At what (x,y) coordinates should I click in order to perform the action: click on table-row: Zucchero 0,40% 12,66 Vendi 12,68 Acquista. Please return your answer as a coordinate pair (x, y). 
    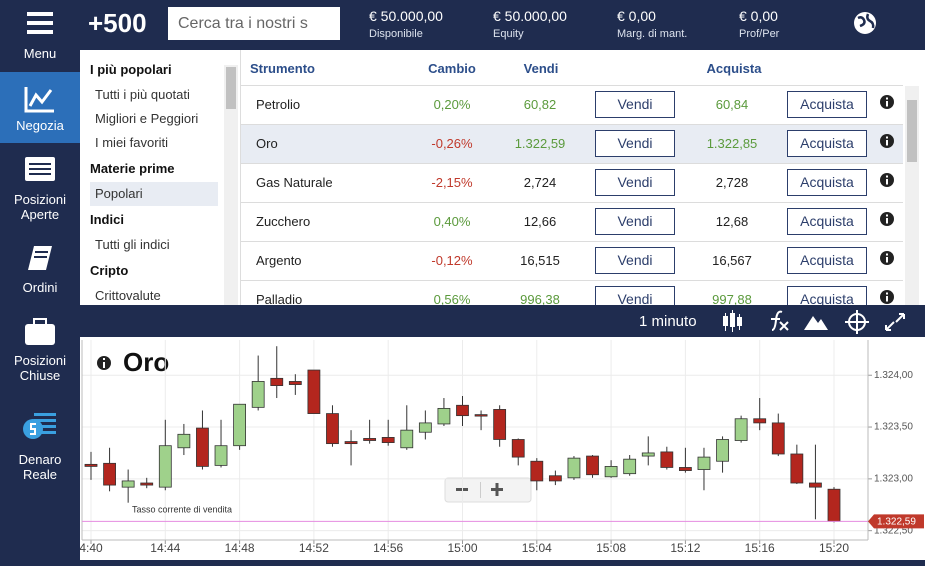
    Looking at the image, I should click on (572, 221).